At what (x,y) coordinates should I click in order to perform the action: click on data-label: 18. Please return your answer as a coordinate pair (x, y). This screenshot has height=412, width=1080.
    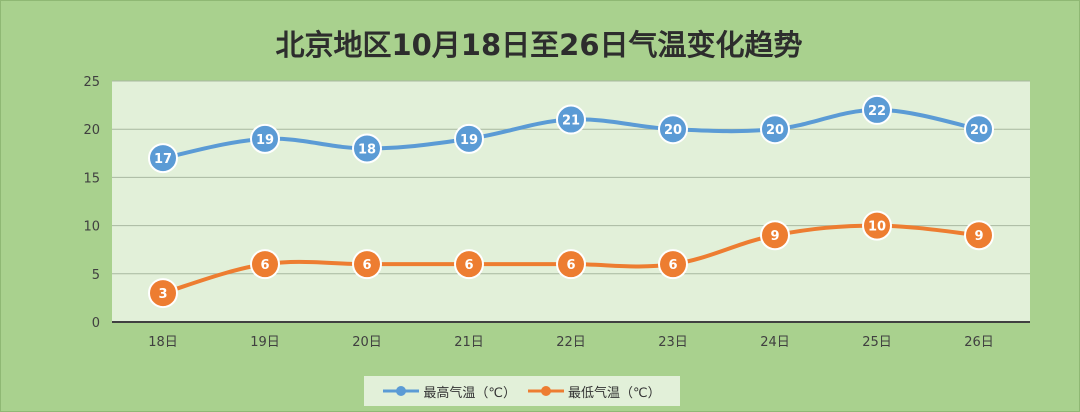
    Looking at the image, I should click on (367, 149).